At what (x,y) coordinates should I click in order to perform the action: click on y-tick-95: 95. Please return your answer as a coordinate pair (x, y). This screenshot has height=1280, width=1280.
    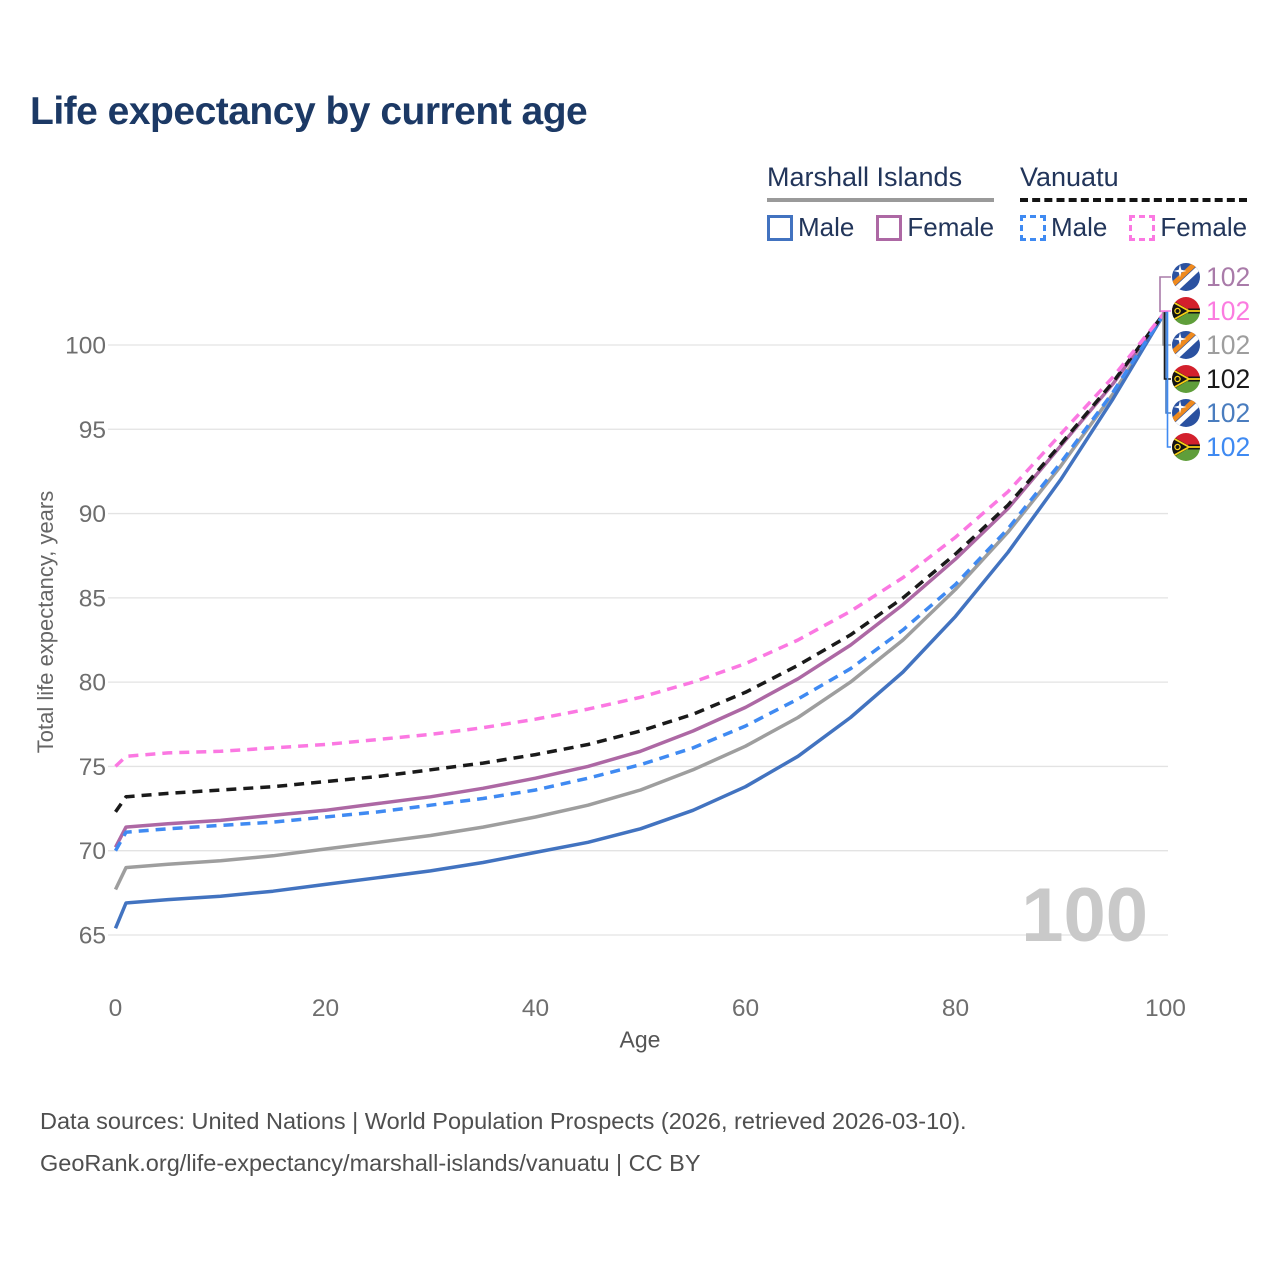
    Looking at the image, I should click on (92, 430).